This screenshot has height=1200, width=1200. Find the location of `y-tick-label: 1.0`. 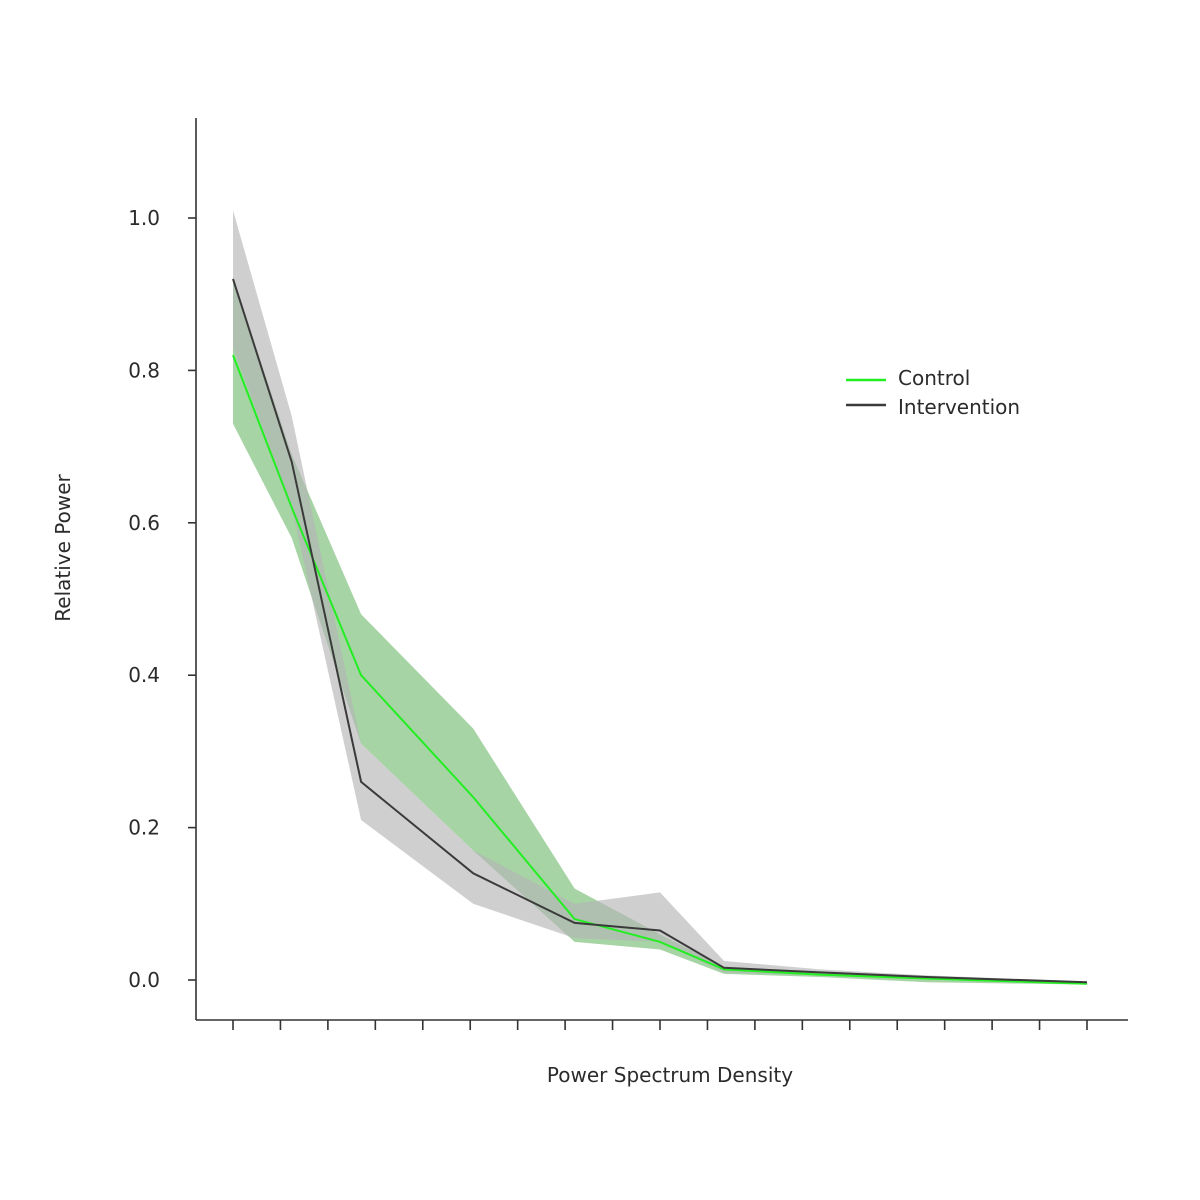

y-tick-label: 1.0 is located at coordinates (144, 218).